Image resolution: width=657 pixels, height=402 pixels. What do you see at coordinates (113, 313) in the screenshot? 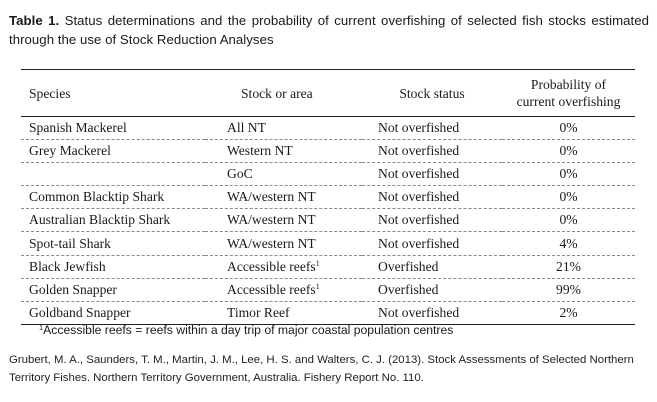
I see `species-cell: Goldband Snapper` at bounding box center [113, 313].